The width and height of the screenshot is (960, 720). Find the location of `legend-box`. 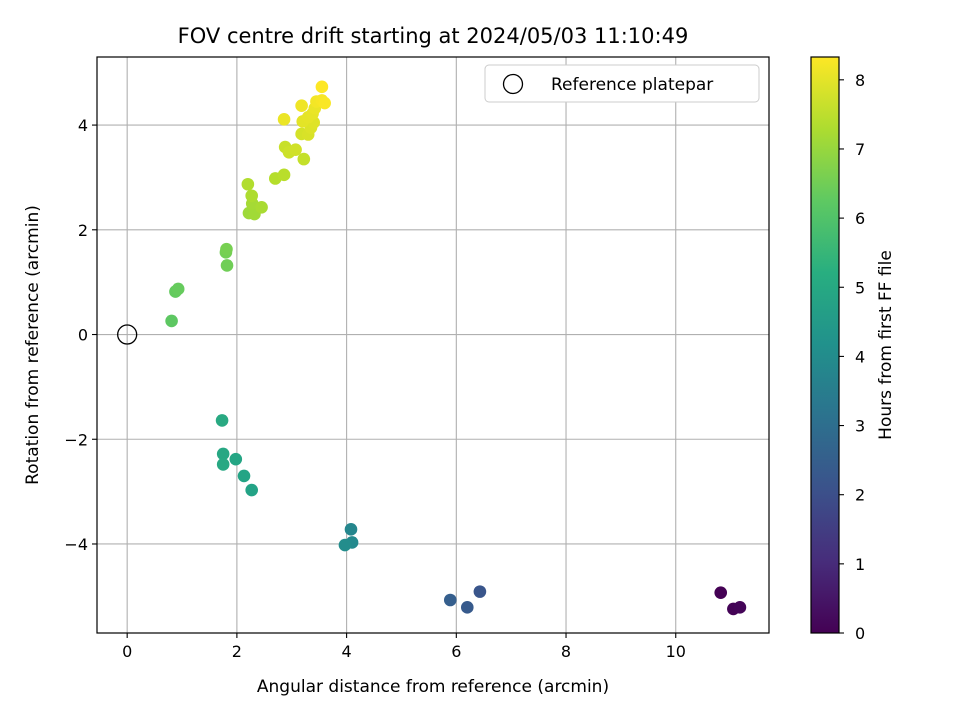

legend-box is located at coordinates (622, 83).